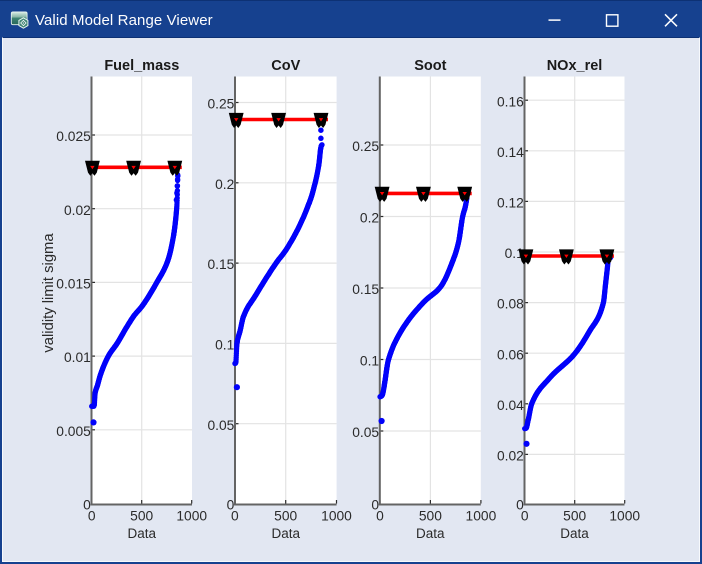  Describe the element at coordinates (575, 66) in the screenshot. I see `svg-text: NOx_rel` at that location.